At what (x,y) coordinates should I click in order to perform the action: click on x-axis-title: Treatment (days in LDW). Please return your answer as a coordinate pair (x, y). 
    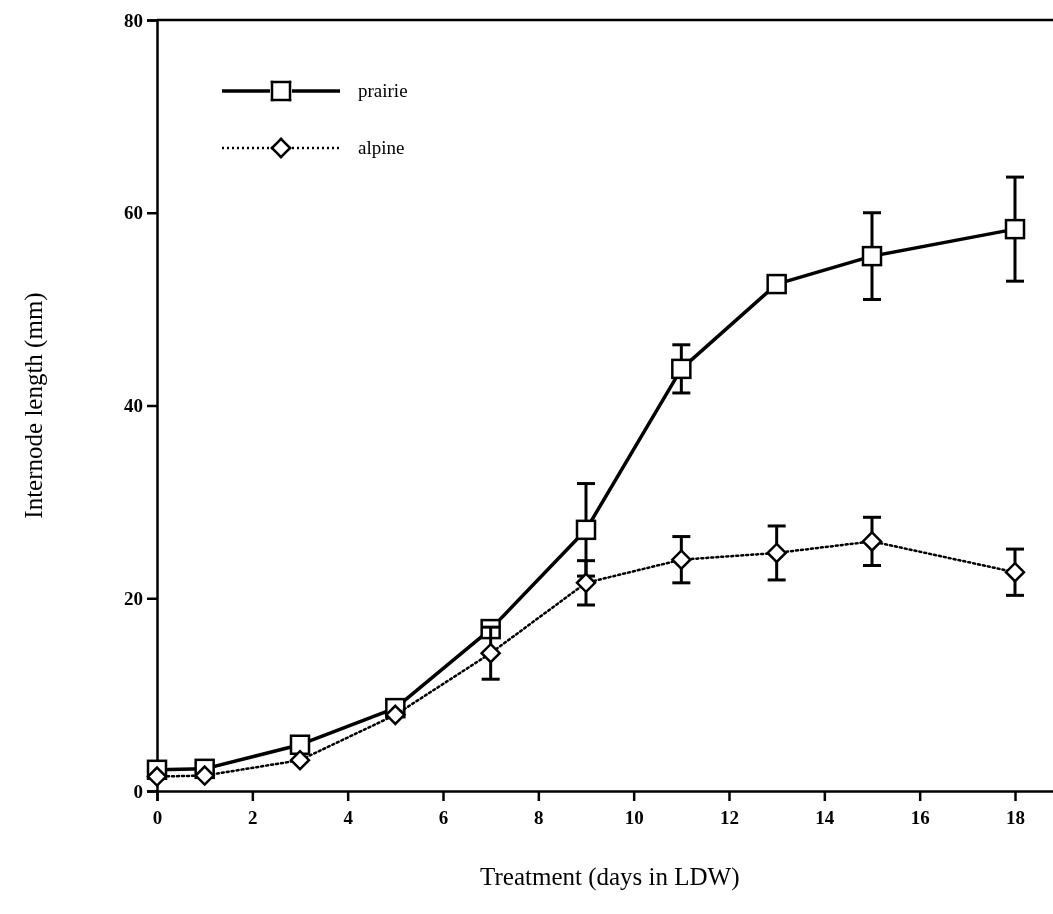
    Looking at the image, I should click on (610, 877).